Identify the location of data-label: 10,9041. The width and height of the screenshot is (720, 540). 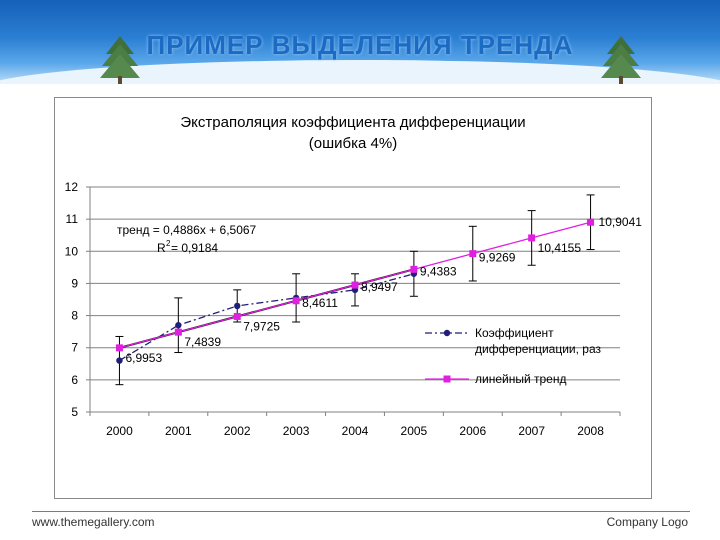
(621, 222).